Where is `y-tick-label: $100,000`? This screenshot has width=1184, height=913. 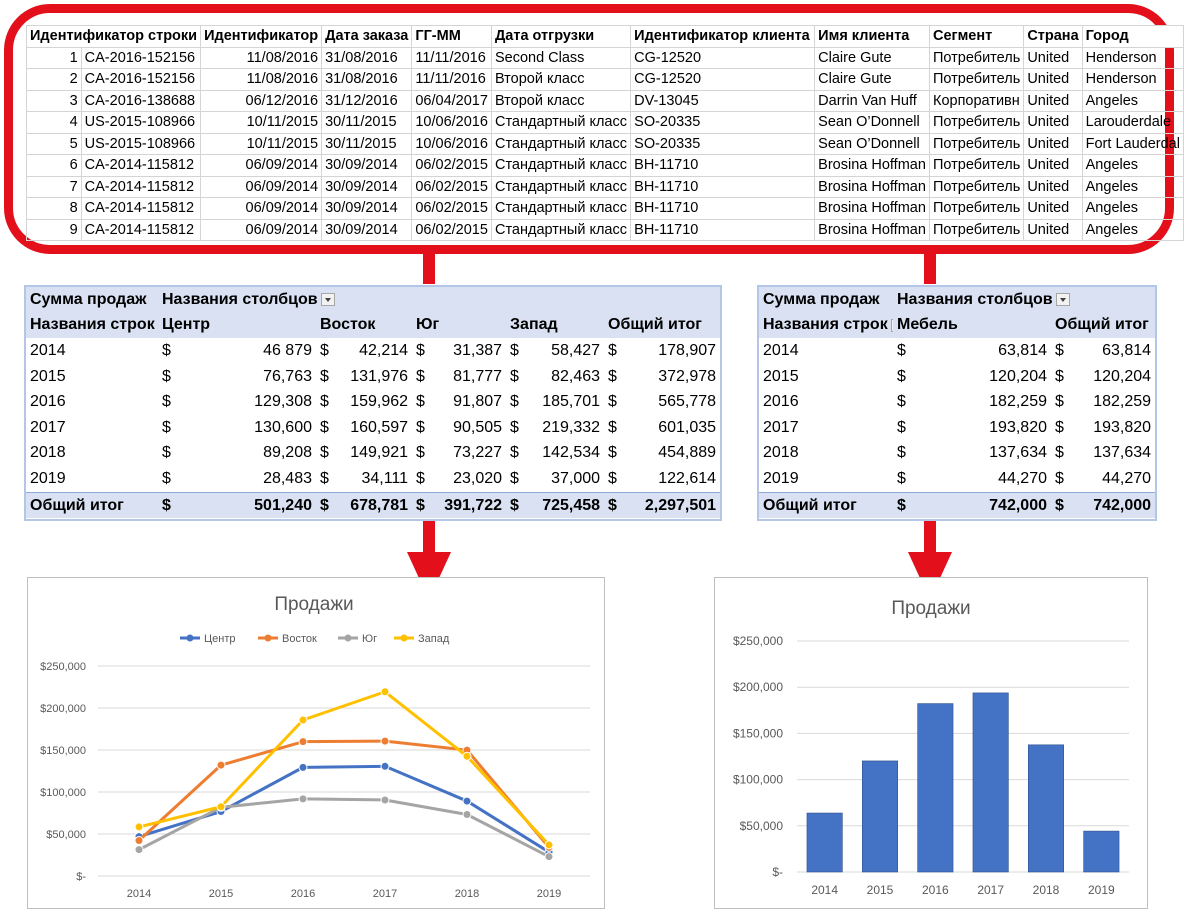 y-tick-label: $100,000 is located at coordinates (63, 793).